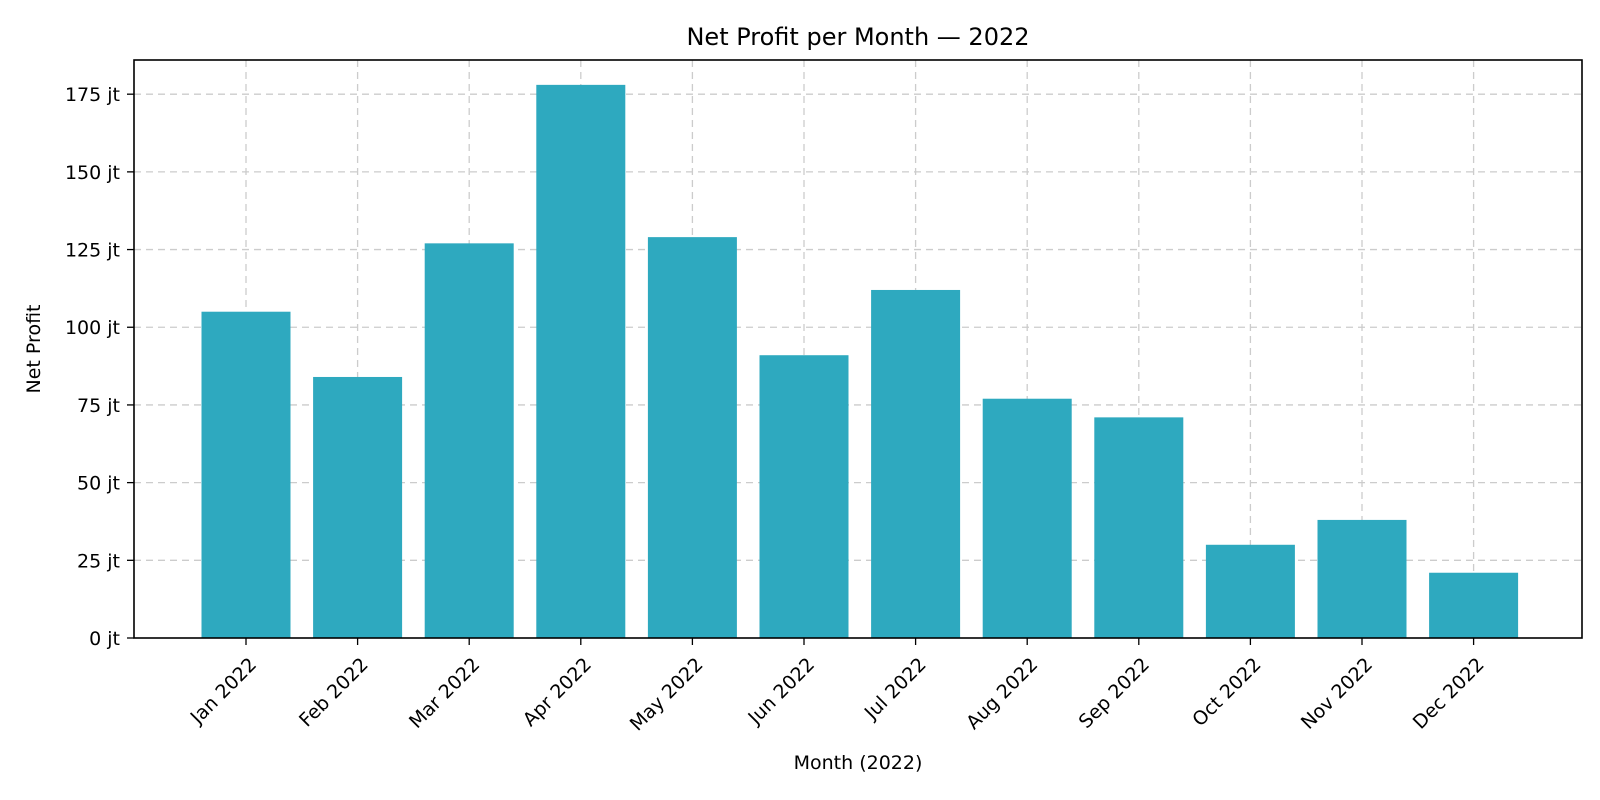  Describe the element at coordinates (1449, 694) in the screenshot. I see `x-tick-label: Dec 2022` at that location.